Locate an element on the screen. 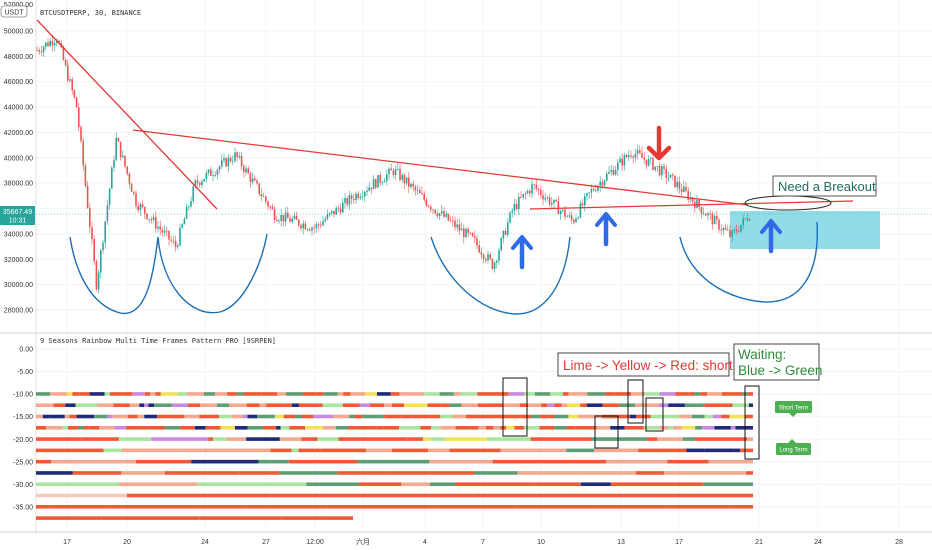 This screenshot has width=932, height=550. indicator-tick-label: -35.00 is located at coordinates (23, 508).